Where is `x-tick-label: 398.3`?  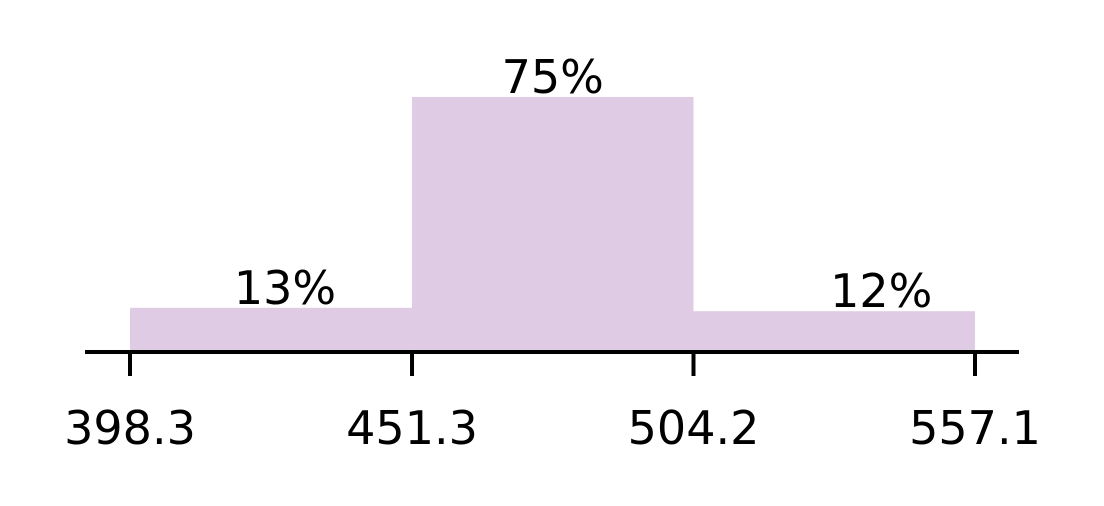 x-tick-label: 398.3 is located at coordinates (130, 428).